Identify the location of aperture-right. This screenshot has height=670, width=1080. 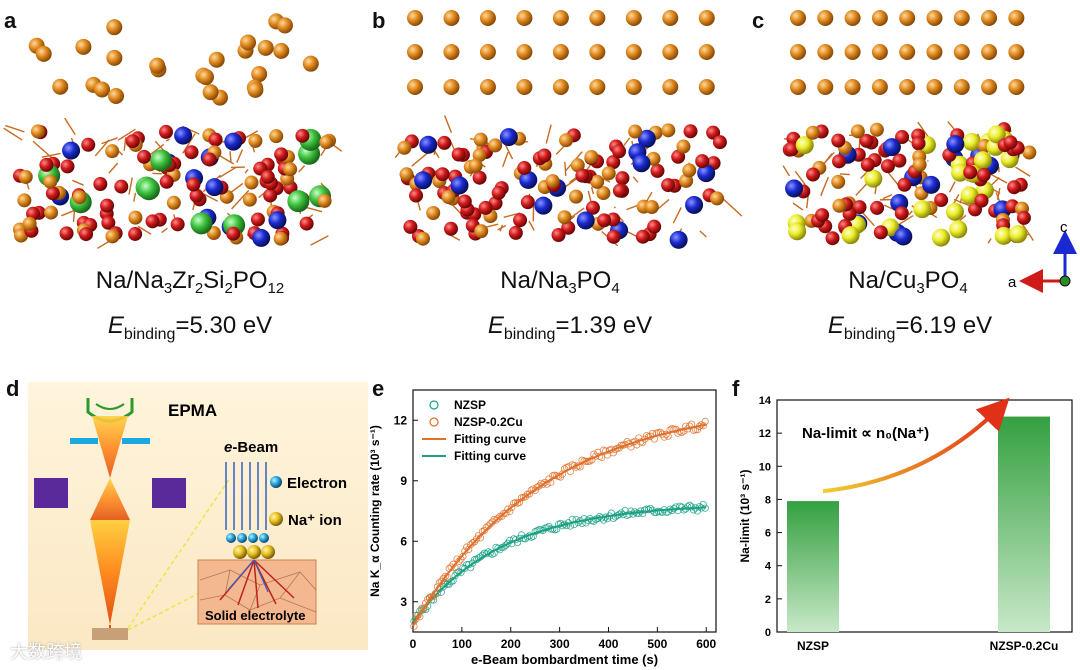
(136, 441).